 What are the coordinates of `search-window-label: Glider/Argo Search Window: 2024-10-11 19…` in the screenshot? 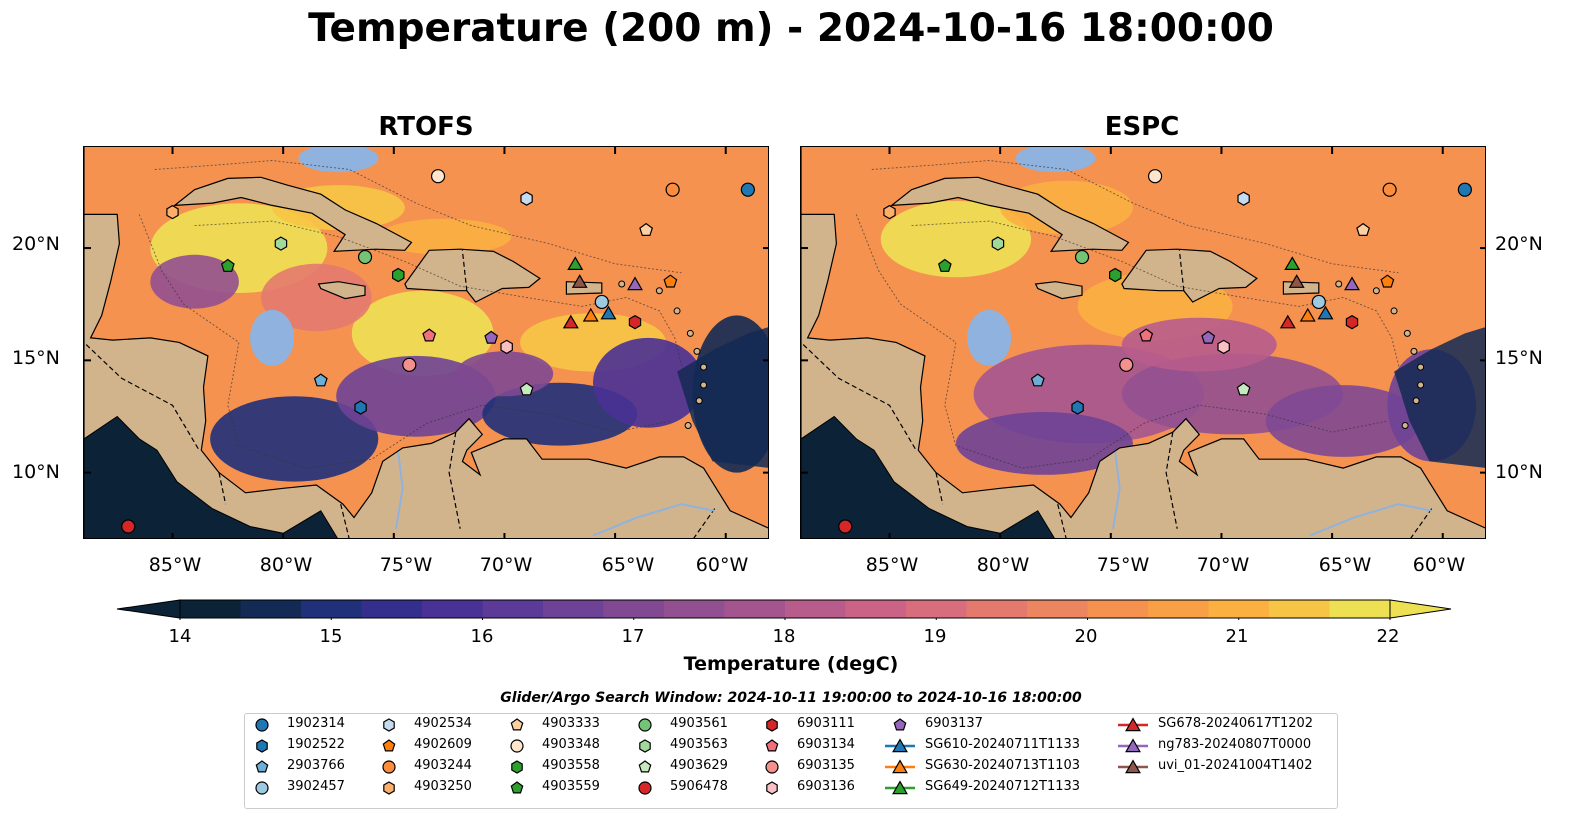 It's located at (791, 698).